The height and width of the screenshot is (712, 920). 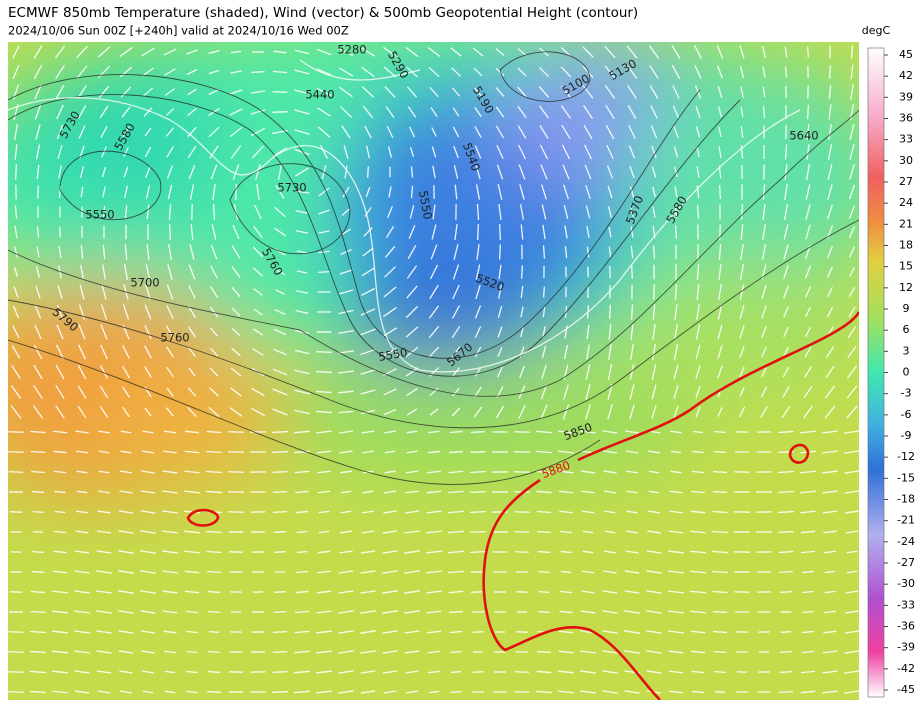 What do you see at coordinates (906, 118) in the screenshot?
I see `colorbar-tick-label: 36` at bounding box center [906, 118].